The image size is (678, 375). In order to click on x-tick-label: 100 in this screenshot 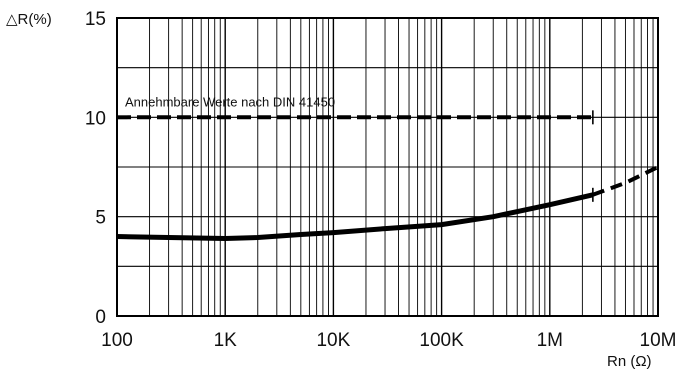, I will do `click(117, 340)`.